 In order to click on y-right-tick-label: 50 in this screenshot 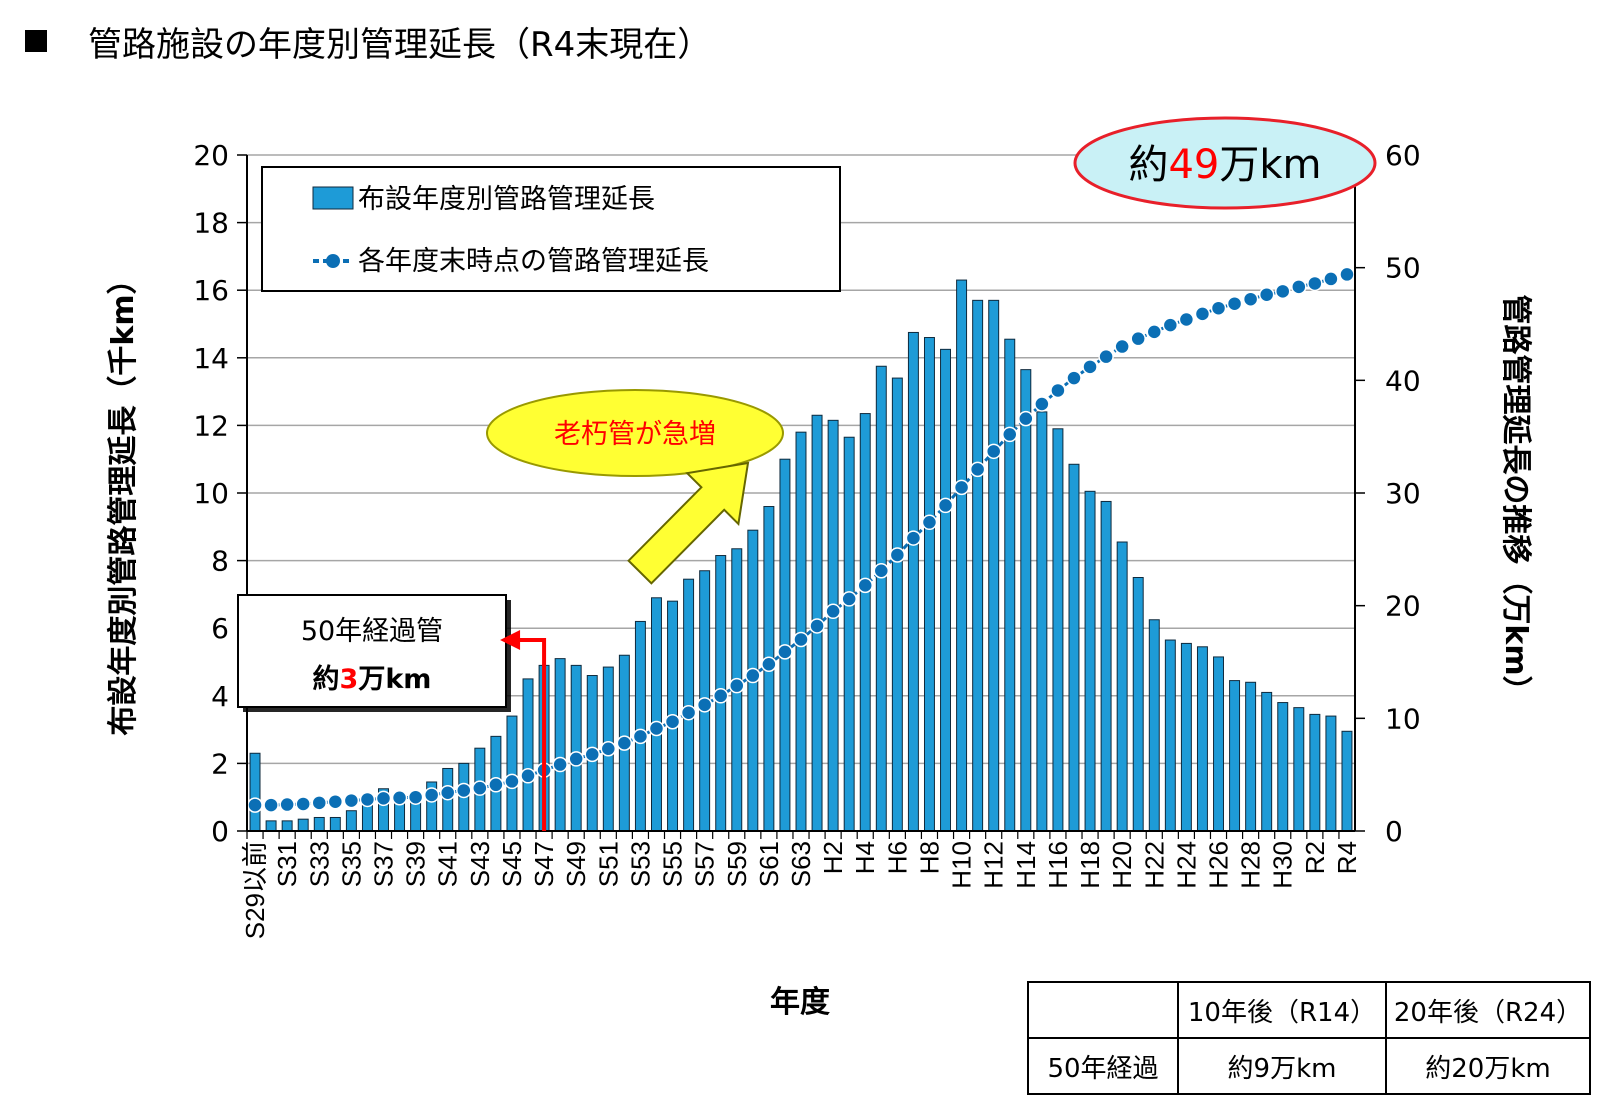, I will do `click(1403, 268)`.